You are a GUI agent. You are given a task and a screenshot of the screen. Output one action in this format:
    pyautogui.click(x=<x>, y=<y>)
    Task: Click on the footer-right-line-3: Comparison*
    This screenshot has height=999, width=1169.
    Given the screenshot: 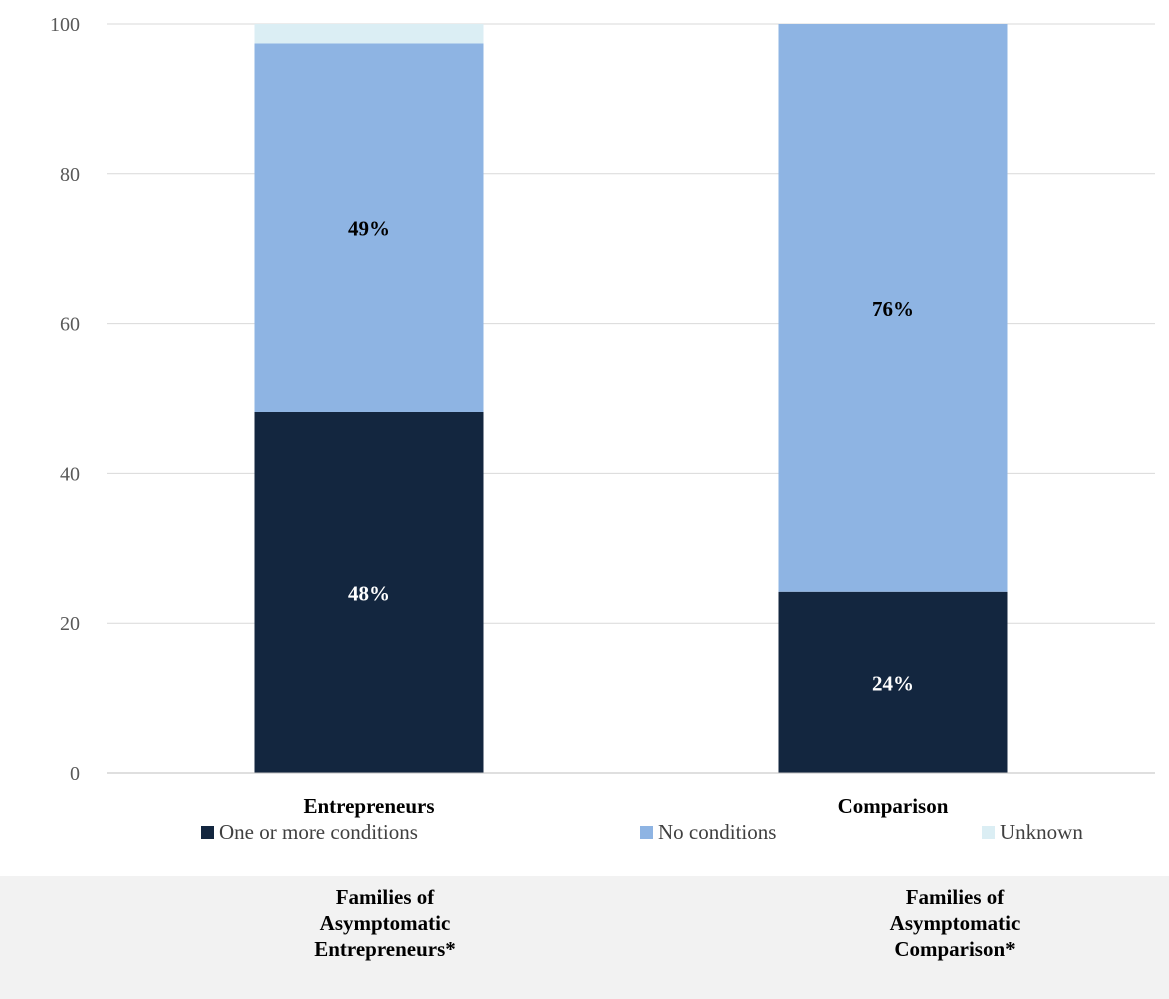 What is the action you would take?
    pyautogui.click(x=955, y=949)
    